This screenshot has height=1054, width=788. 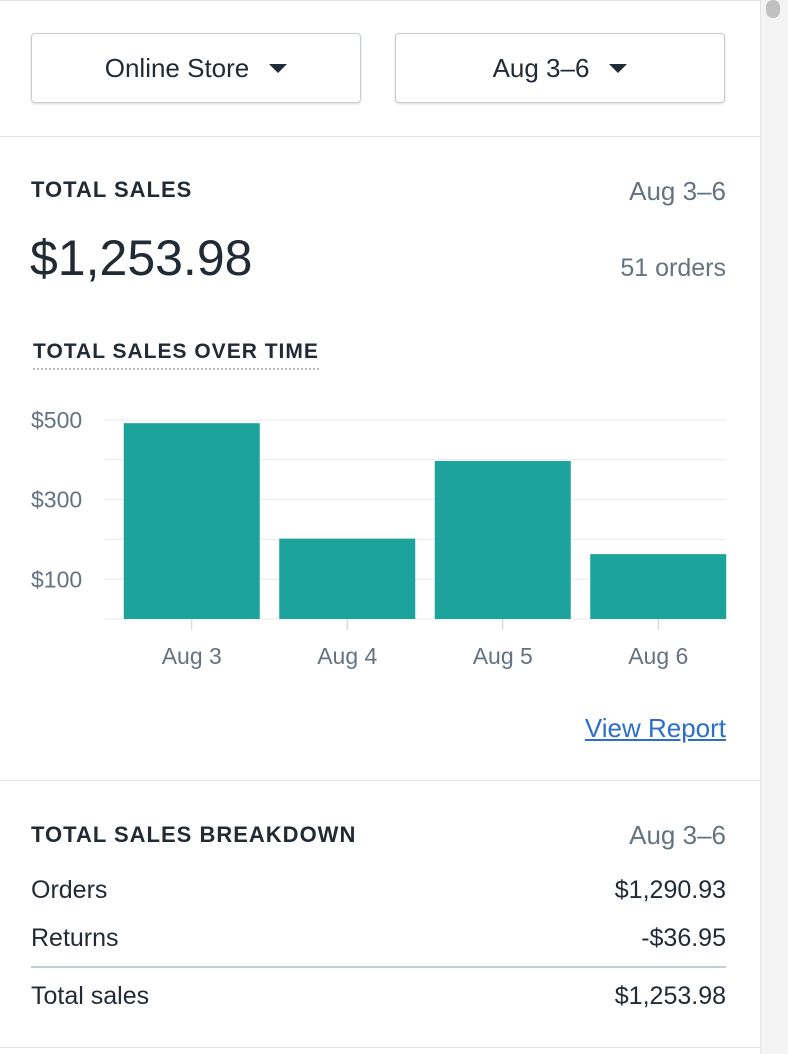 What do you see at coordinates (56, 579) in the screenshot?
I see `y-tick-label: $100` at bounding box center [56, 579].